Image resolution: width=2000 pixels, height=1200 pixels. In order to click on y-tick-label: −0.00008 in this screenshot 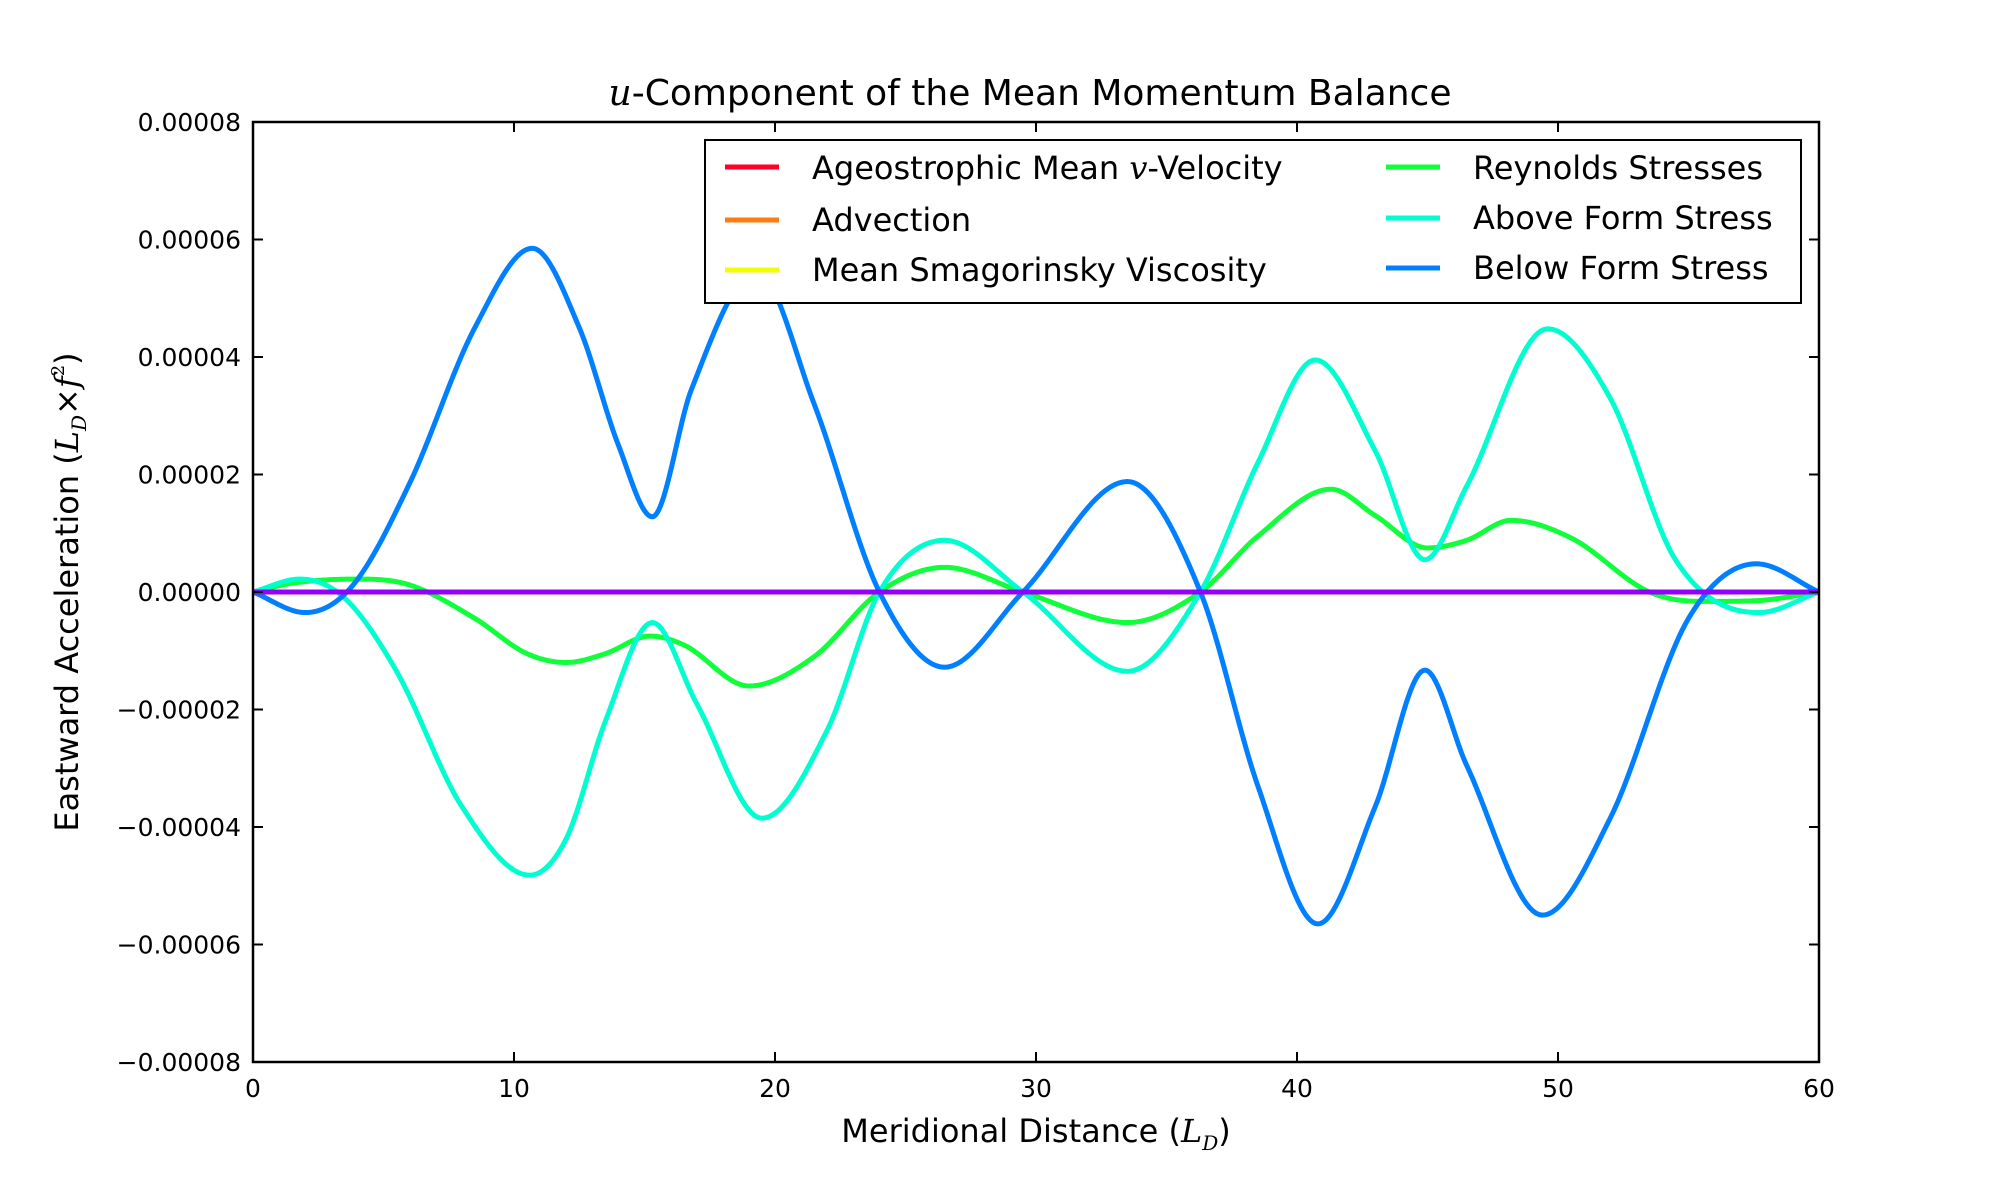, I will do `click(179, 1062)`.